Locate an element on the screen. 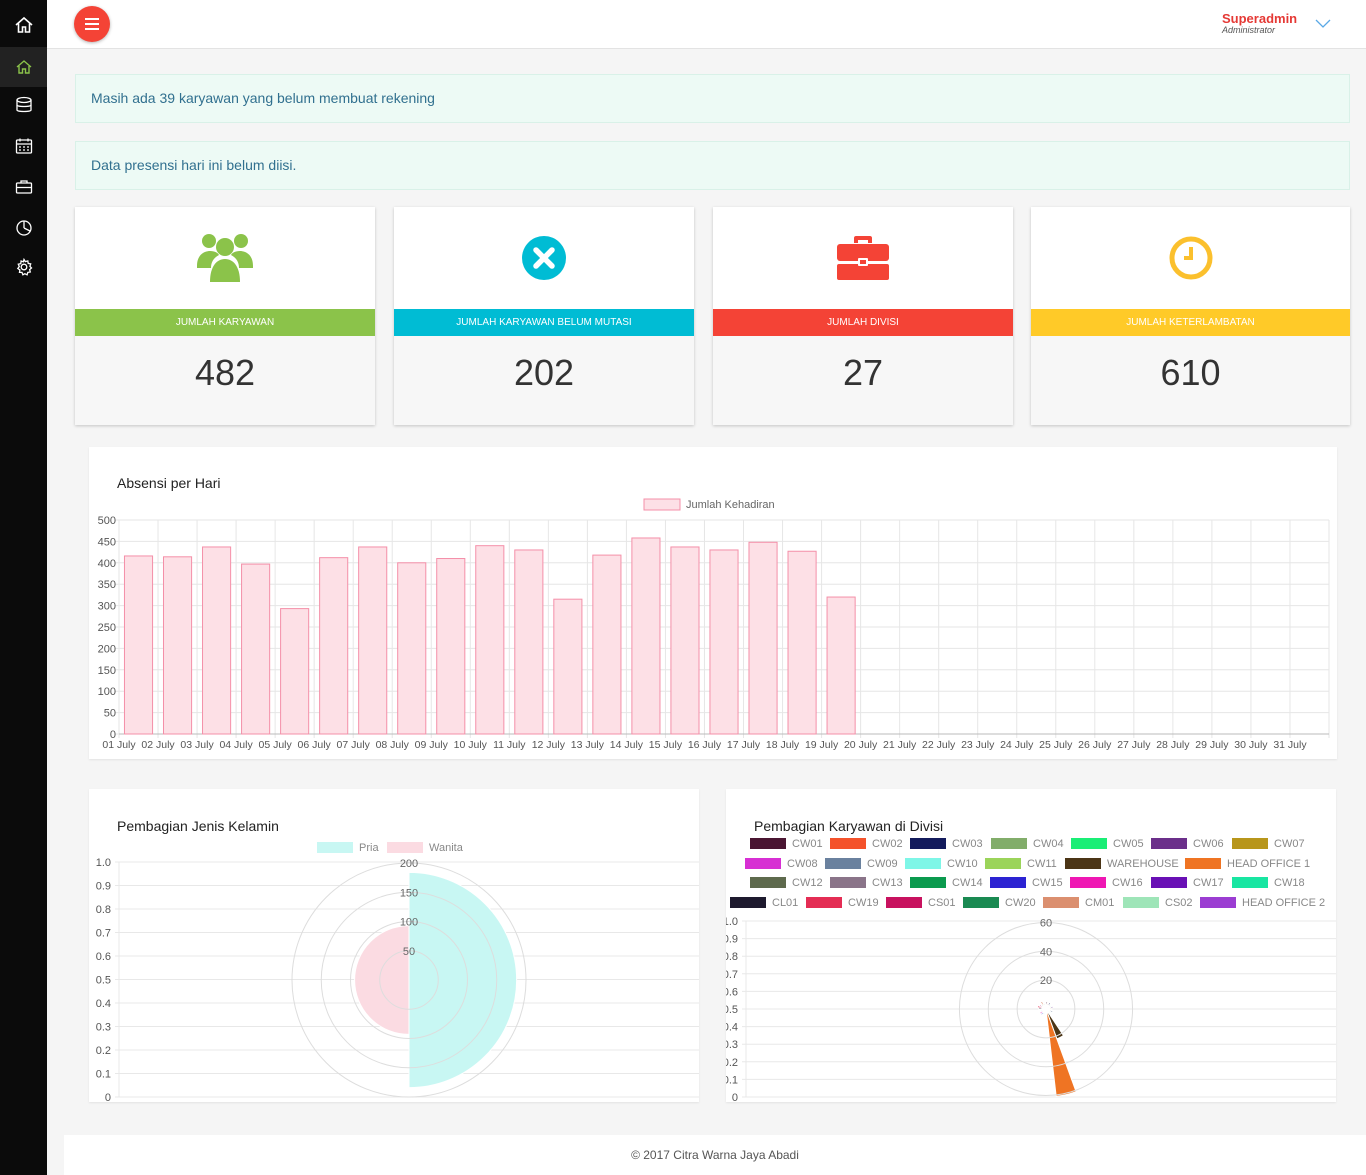 The image size is (1366, 1175). side-axis-label: 0.1 is located at coordinates (103, 1075).